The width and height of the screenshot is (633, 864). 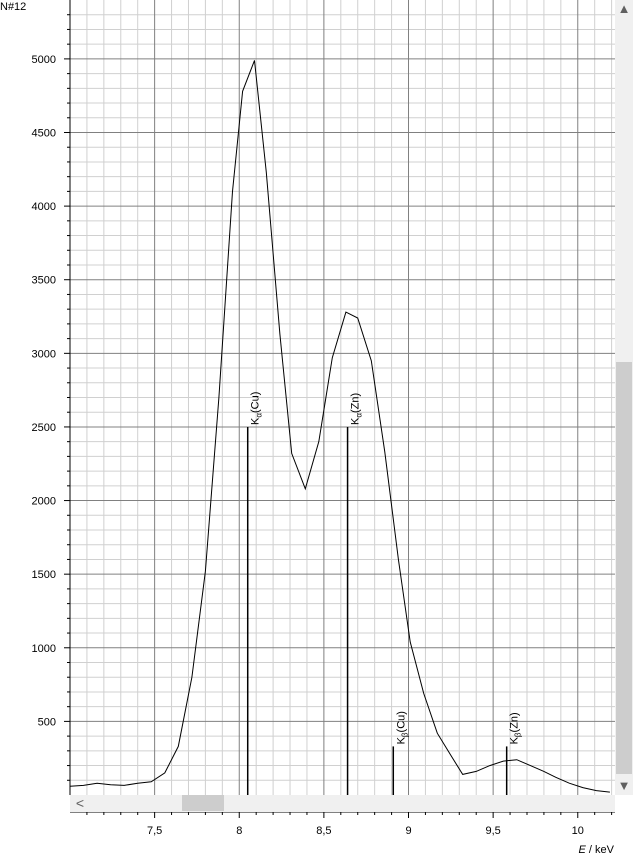 What do you see at coordinates (492, 831) in the screenshot?
I see `x-tick-label: 9,5` at bounding box center [492, 831].